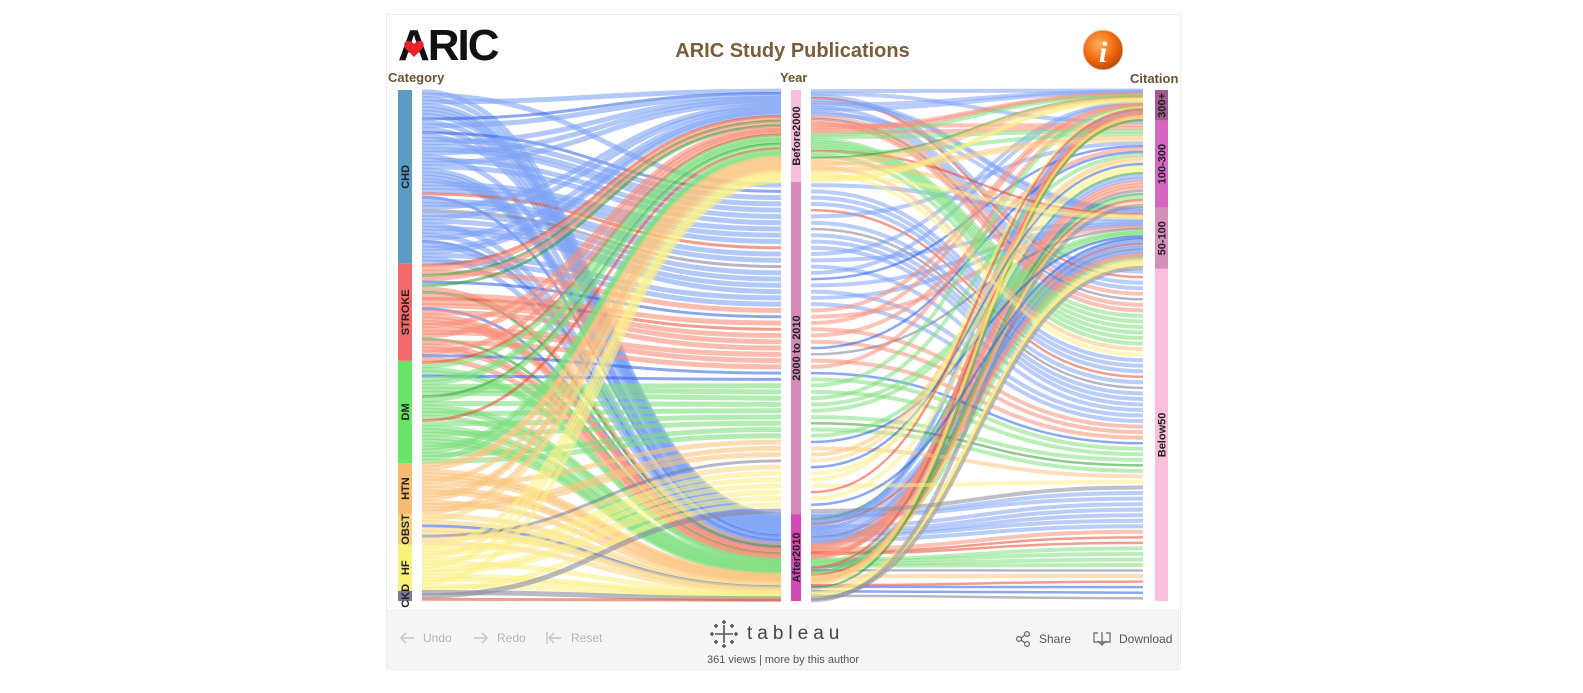 The image size is (1583, 693). What do you see at coordinates (405, 567) in the screenshot?
I see `category-bar-hf` at bounding box center [405, 567].